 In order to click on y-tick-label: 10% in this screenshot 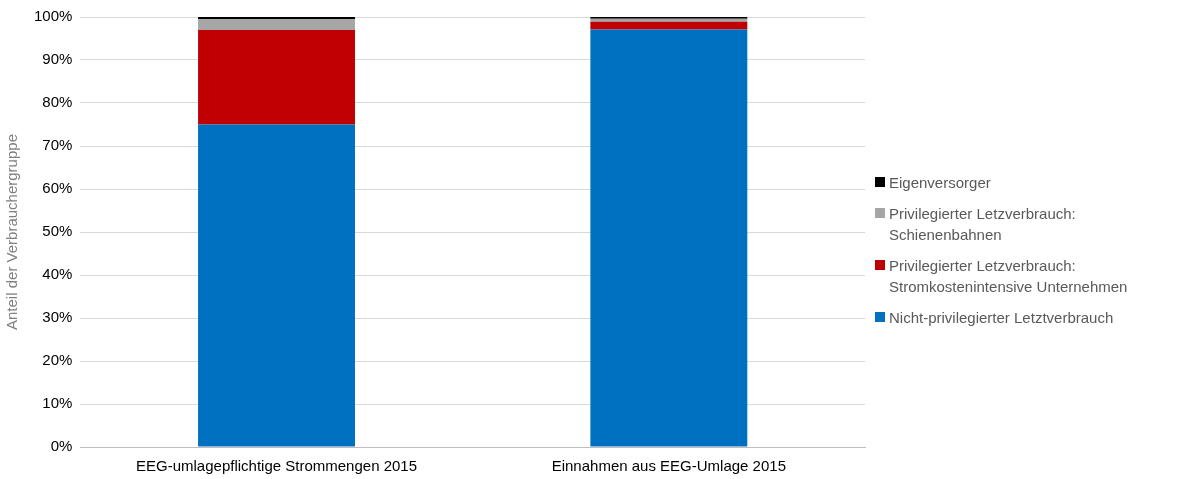, I will do `click(57, 403)`.